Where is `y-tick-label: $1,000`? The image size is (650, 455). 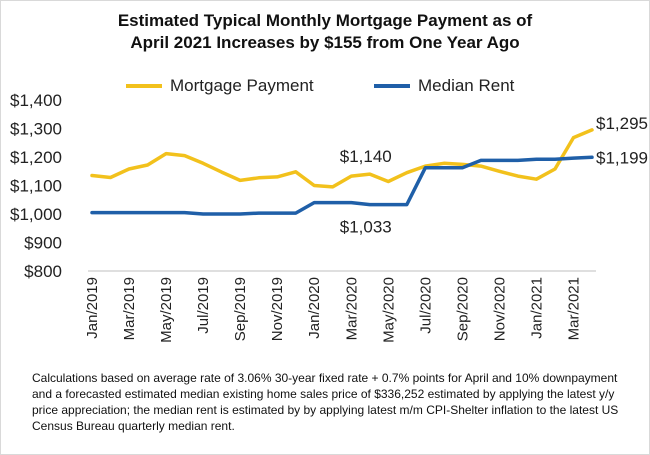
y-tick-label: $1,000 is located at coordinates (36, 214).